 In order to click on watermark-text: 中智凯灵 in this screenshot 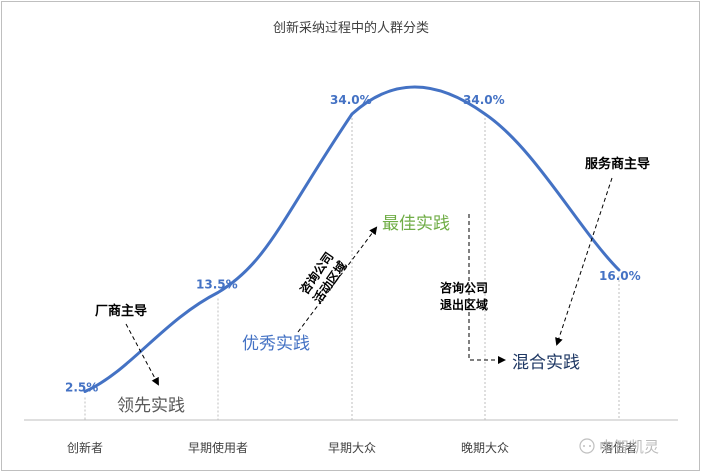, I will do `click(629, 447)`.